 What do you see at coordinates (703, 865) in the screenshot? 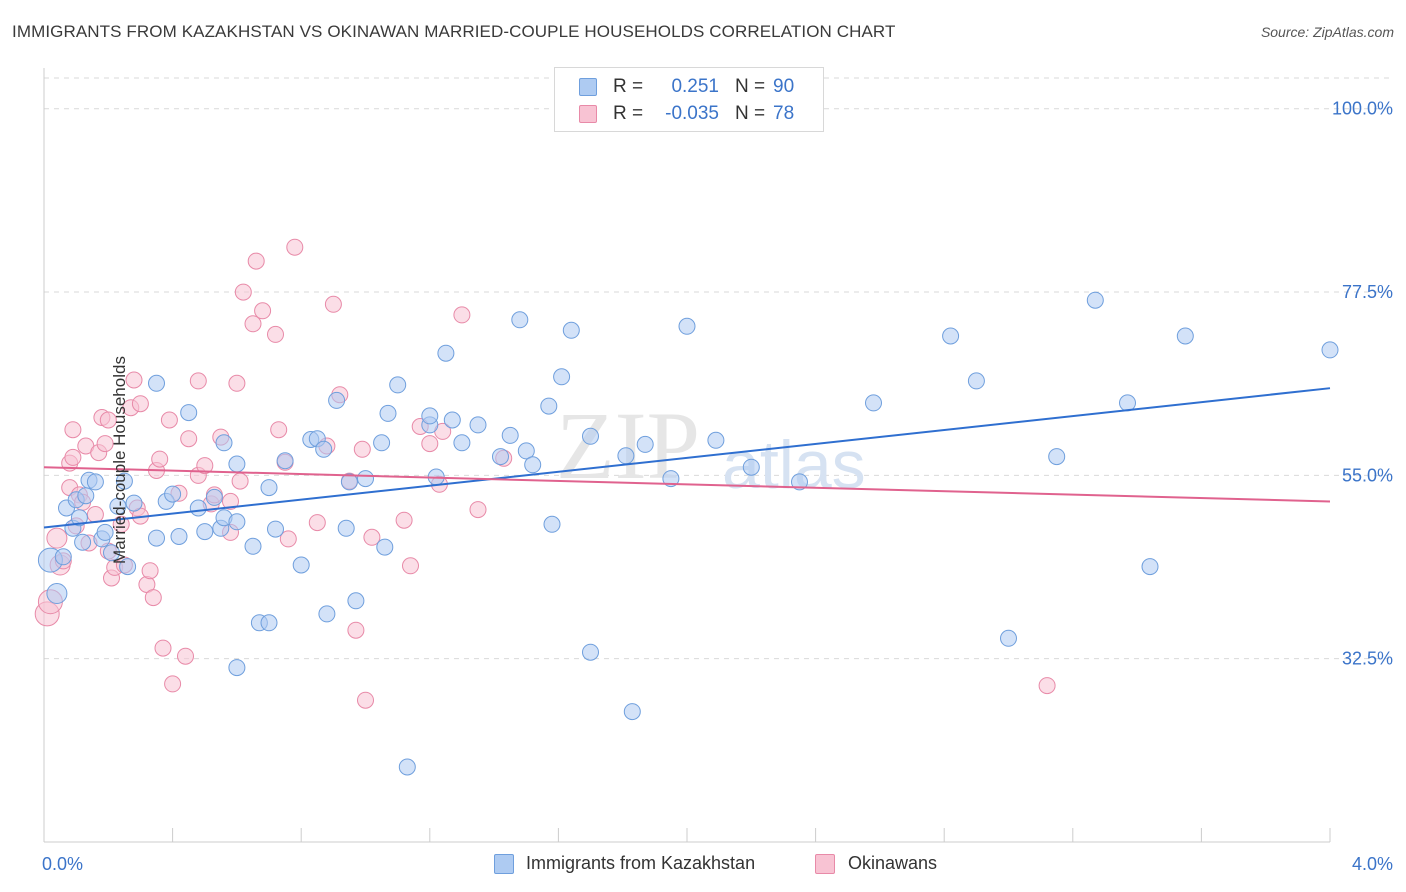
I see `series-legend: Immigrants from Kazakhstan Okinawans` at bounding box center [703, 865].